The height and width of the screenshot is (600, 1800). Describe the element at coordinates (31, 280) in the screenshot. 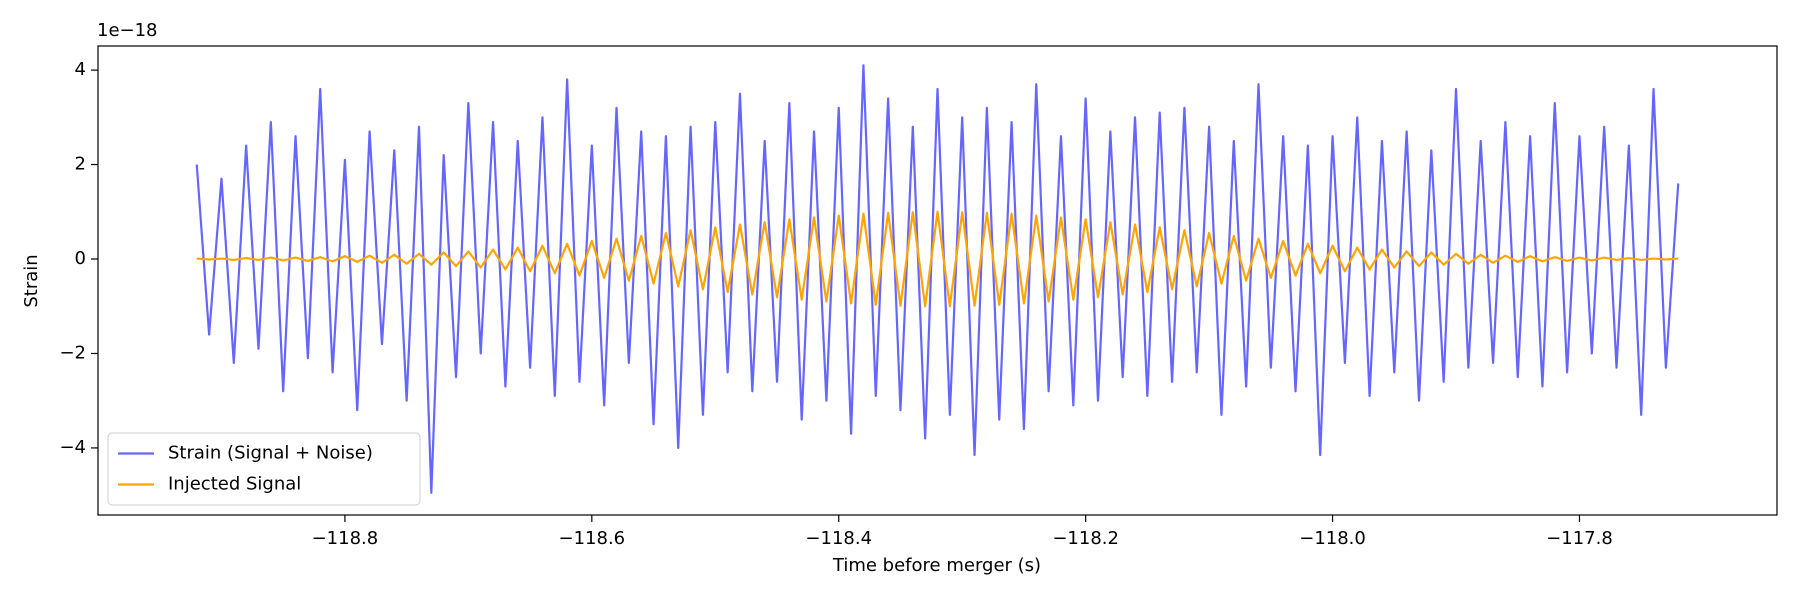

I see `y-axis-label: Strain` at that location.